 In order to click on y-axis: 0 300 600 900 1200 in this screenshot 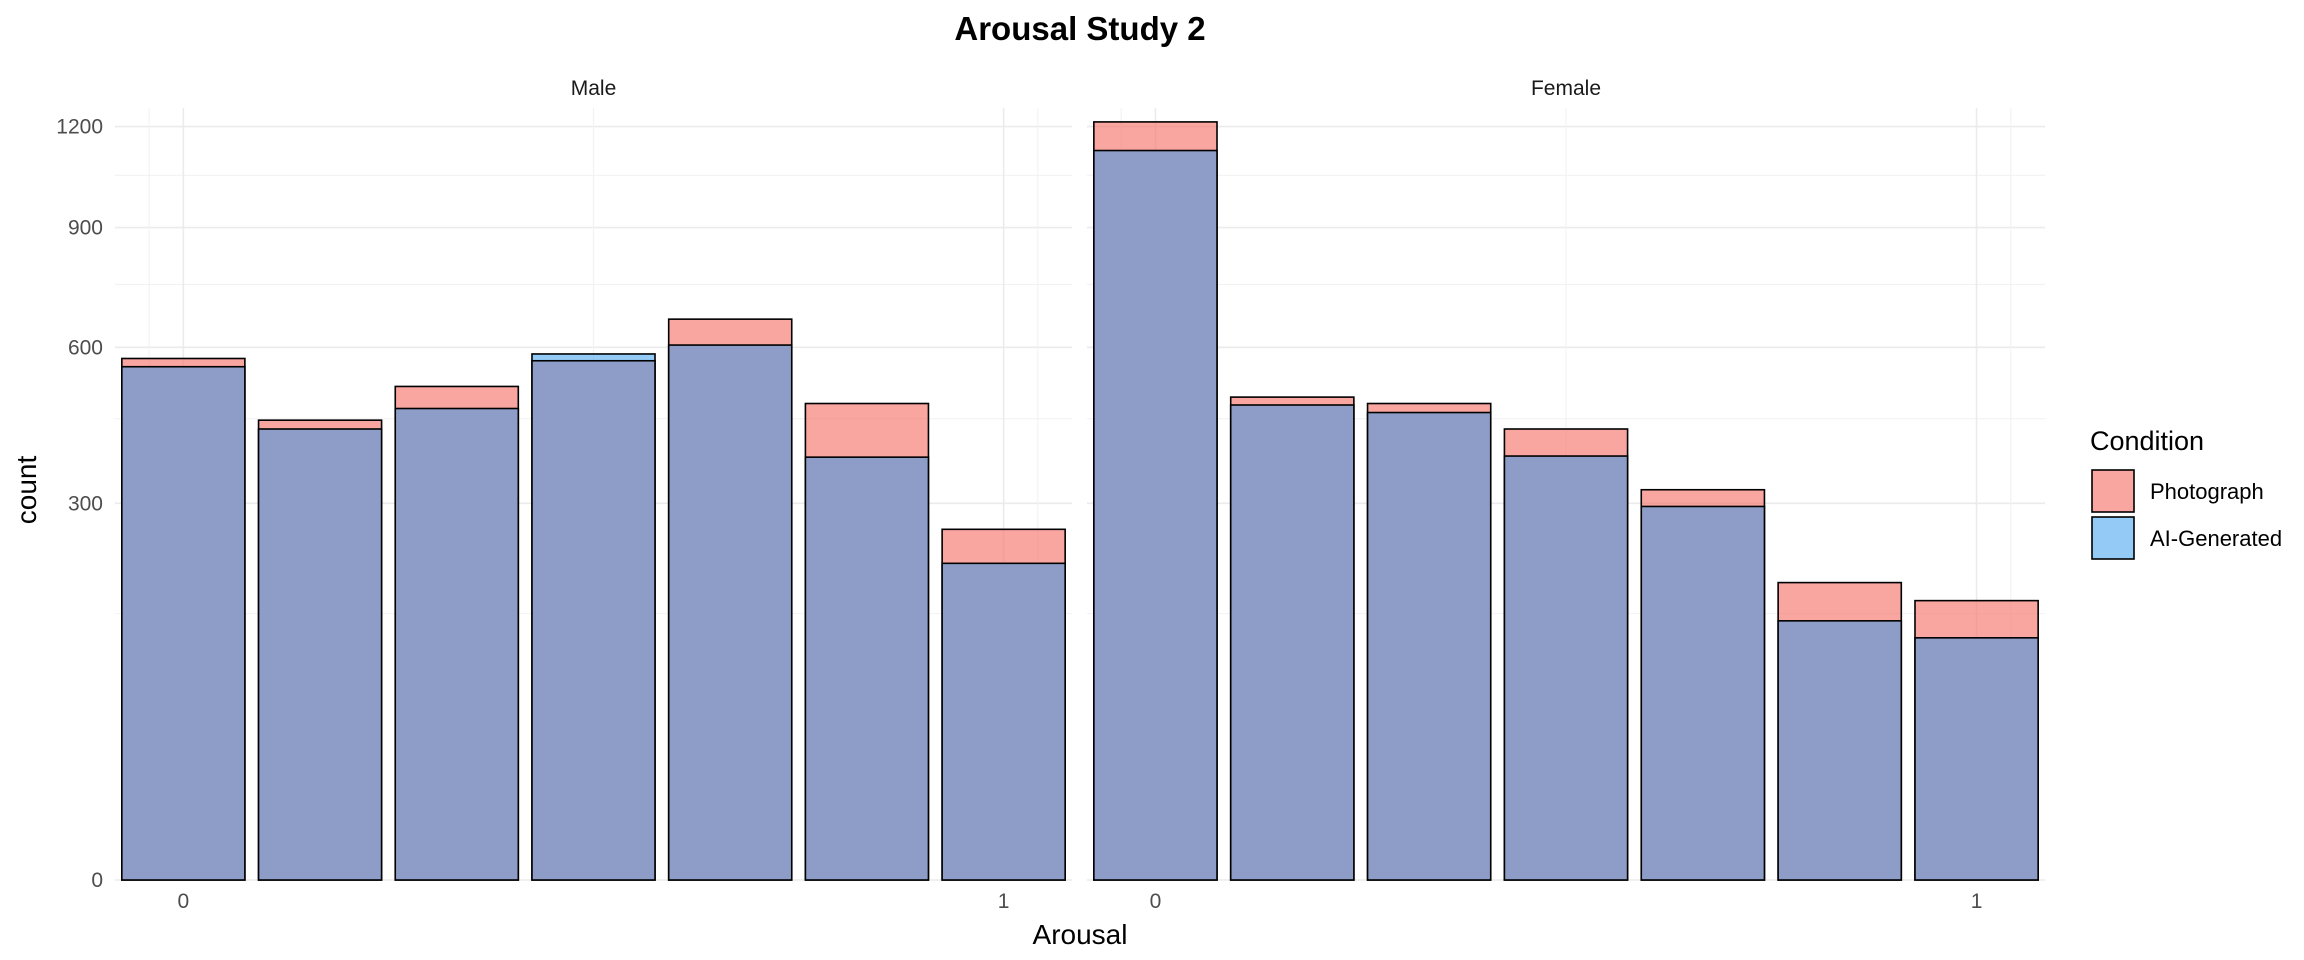, I will do `click(79, 504)`.